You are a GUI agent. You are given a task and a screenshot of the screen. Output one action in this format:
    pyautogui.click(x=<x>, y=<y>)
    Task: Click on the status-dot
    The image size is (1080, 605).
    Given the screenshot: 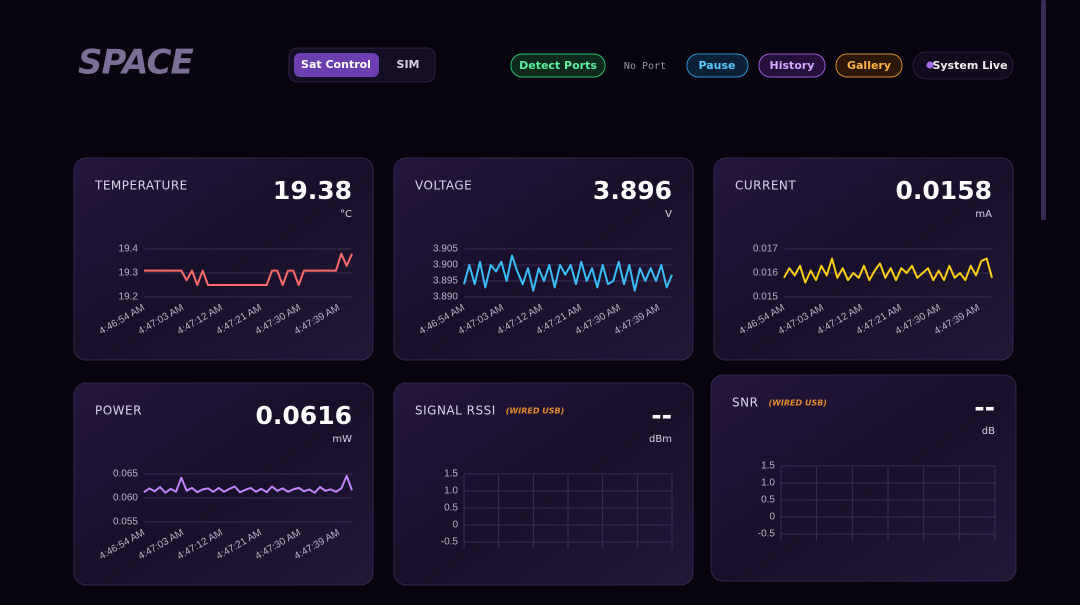 What is the action you would take?
    pyautogui.click(x=930, y=65)
    